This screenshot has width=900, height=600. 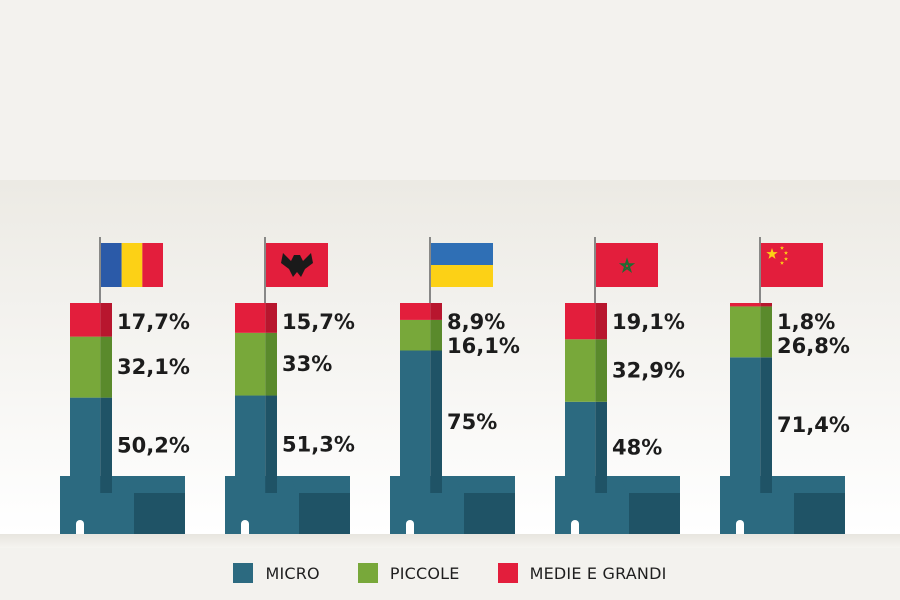 What do you see at coordinates (598, 573) in the screenshot?
I see `legend-label-medie-e-grandi: MEDIE E GRANDI` at bounding box center [598, 573].